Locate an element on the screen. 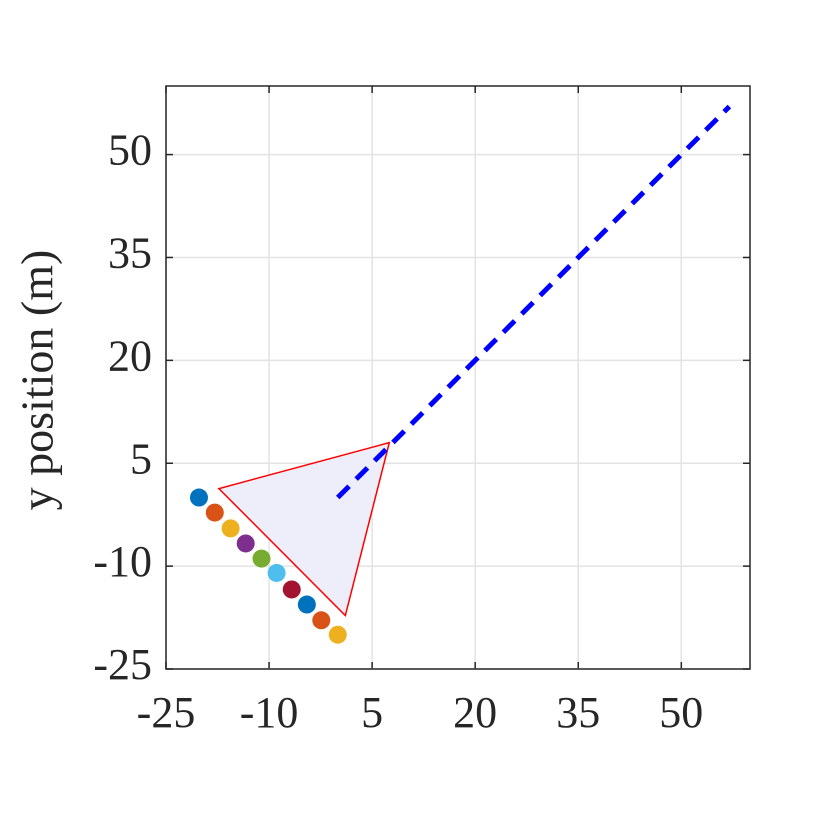 This screenshot has width=830, height=830. x-tick-label: 35 is located at coordinates (578, 712).